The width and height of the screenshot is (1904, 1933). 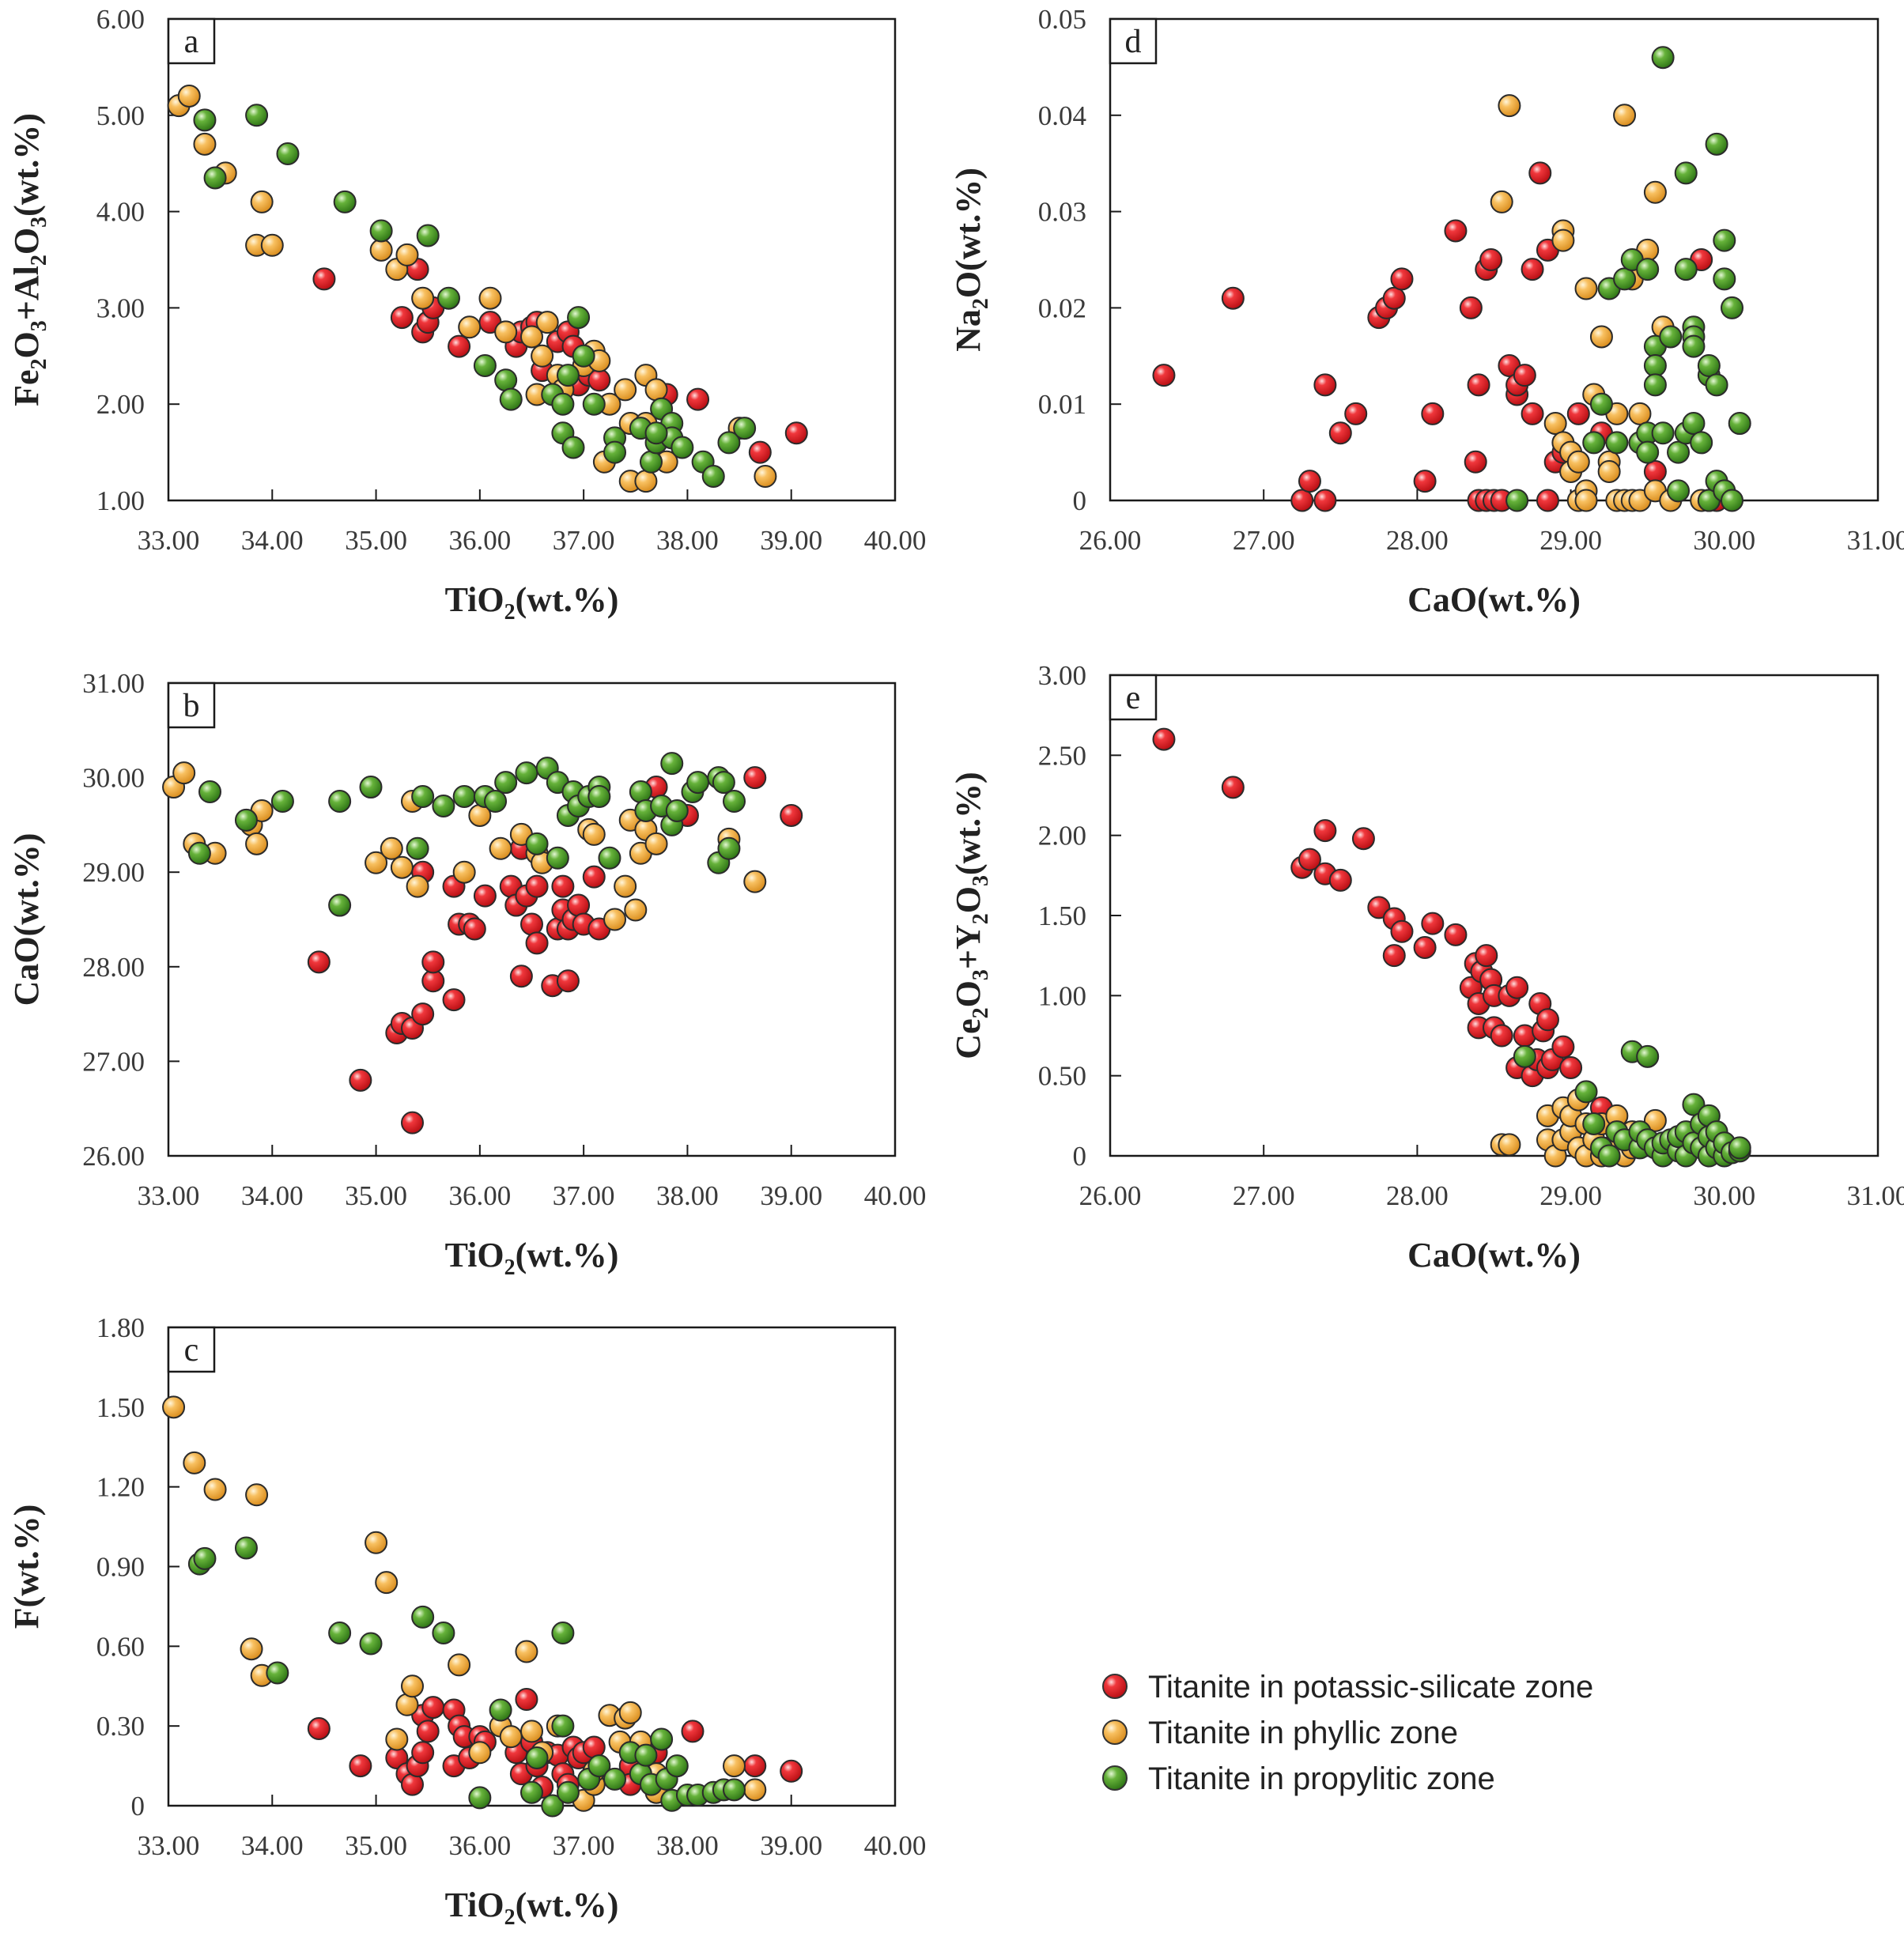 I want to click on y-axis-title-subscript: 2, so click(x=981, y=918).